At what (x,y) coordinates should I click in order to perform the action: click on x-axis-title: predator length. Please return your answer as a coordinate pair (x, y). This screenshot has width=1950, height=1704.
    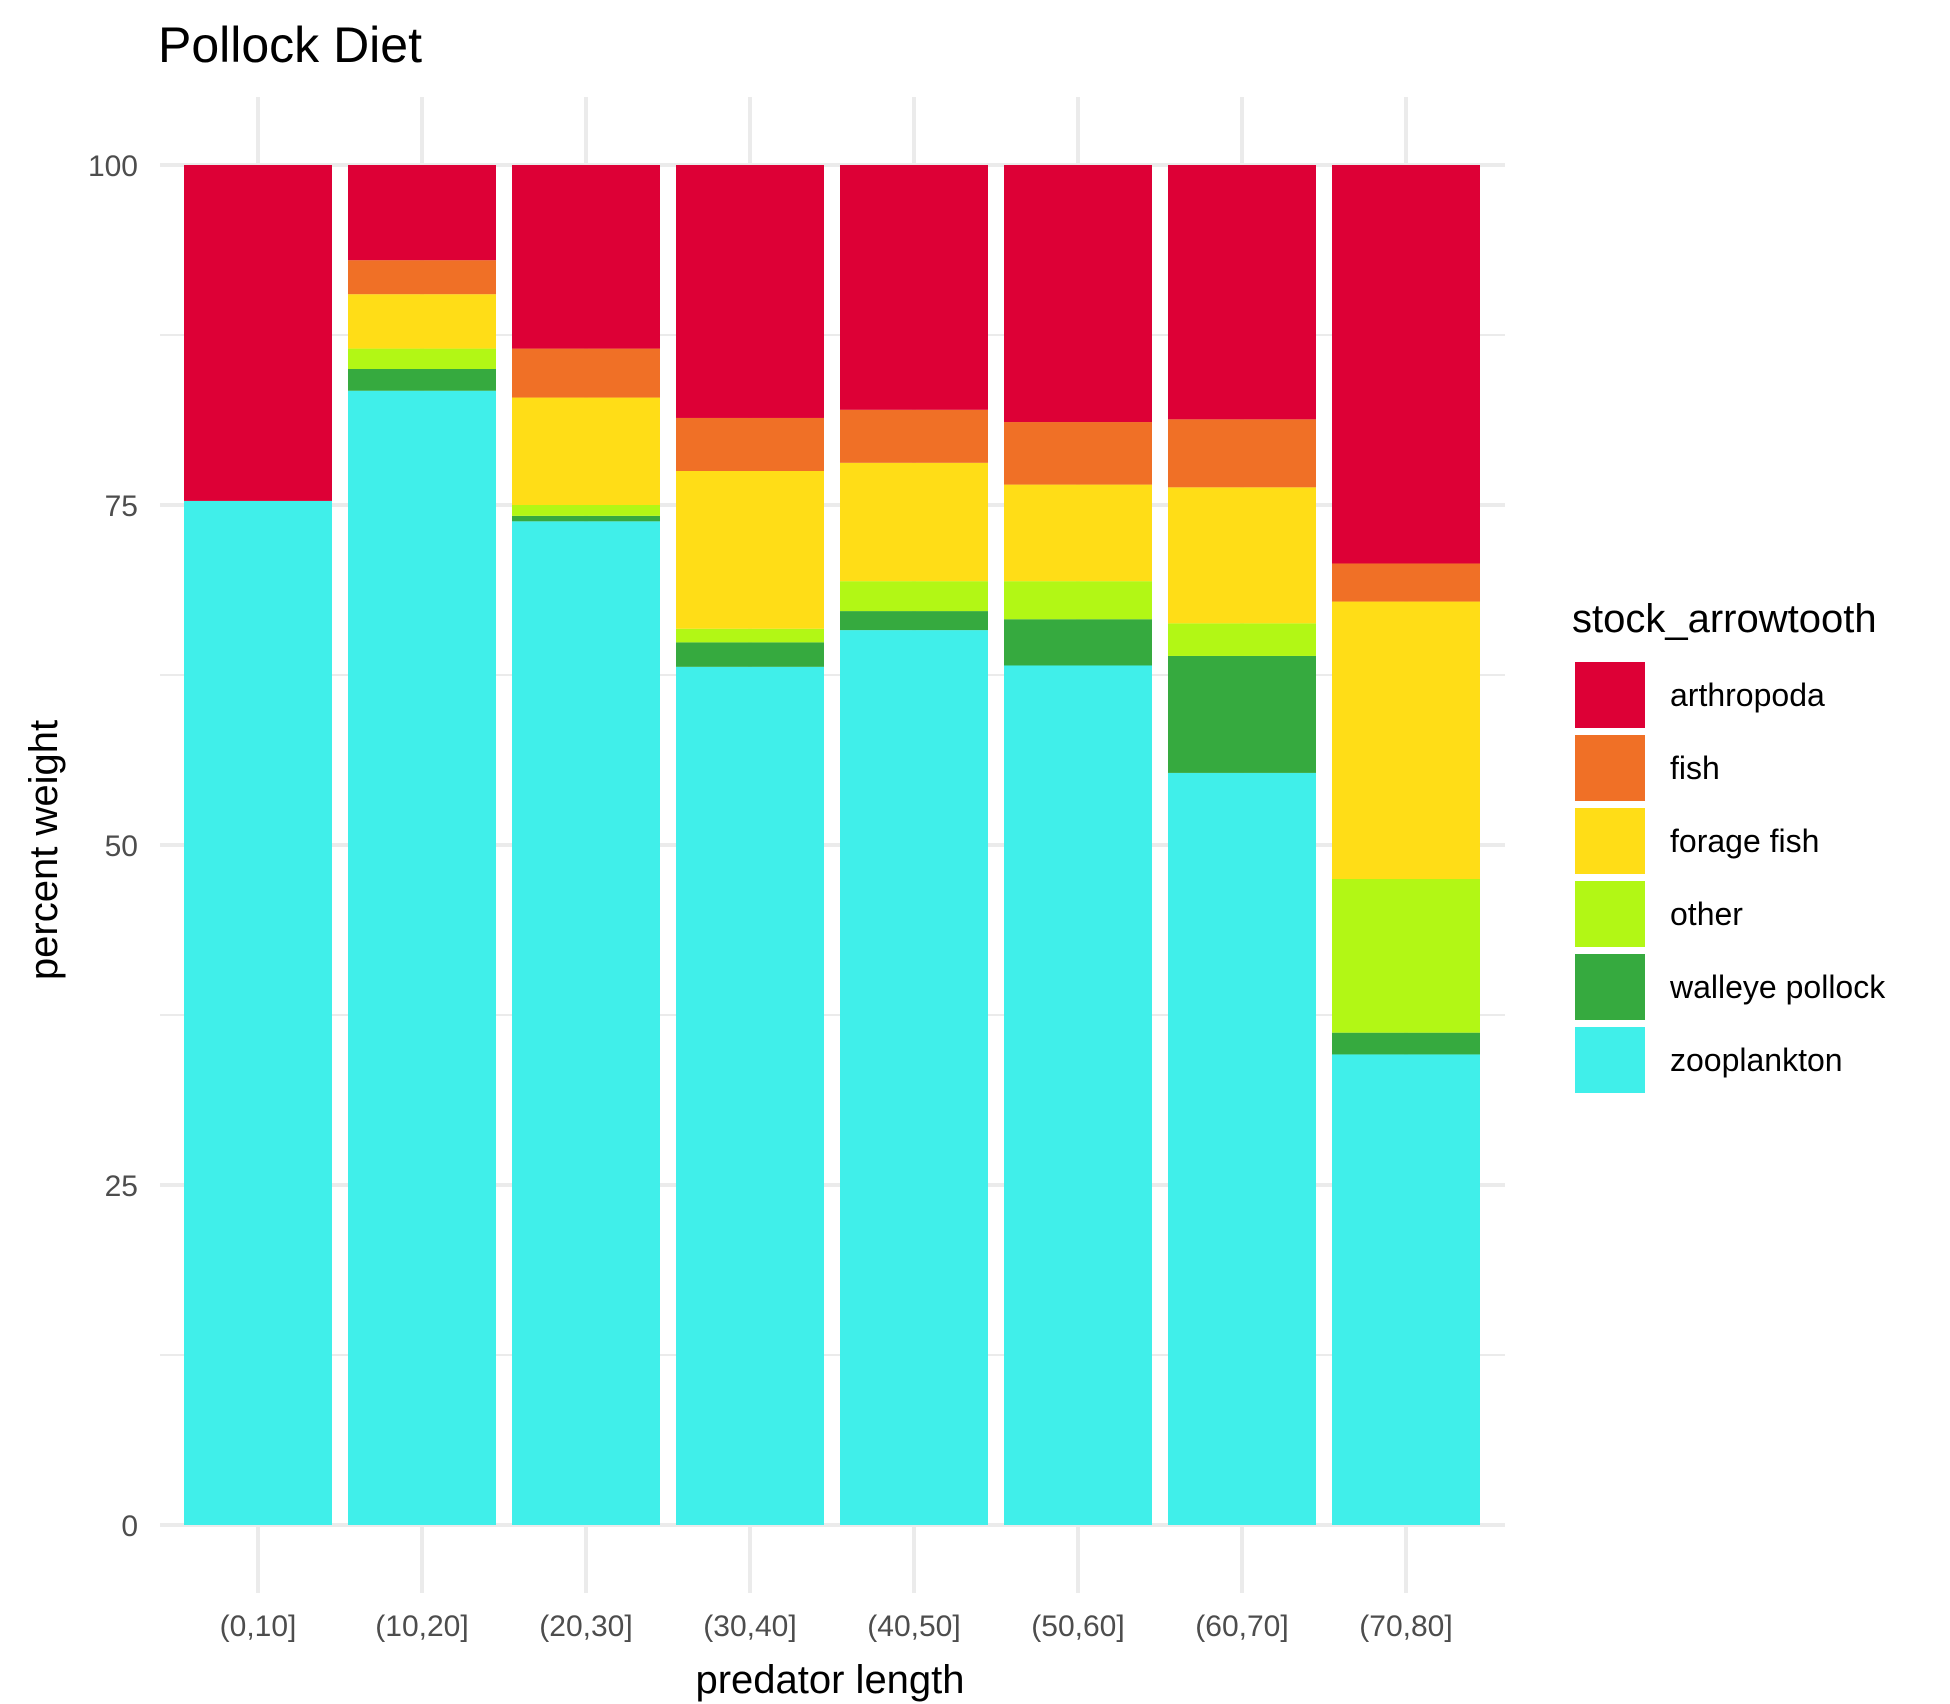
    Looking at the image, I should click on (829, 1680).